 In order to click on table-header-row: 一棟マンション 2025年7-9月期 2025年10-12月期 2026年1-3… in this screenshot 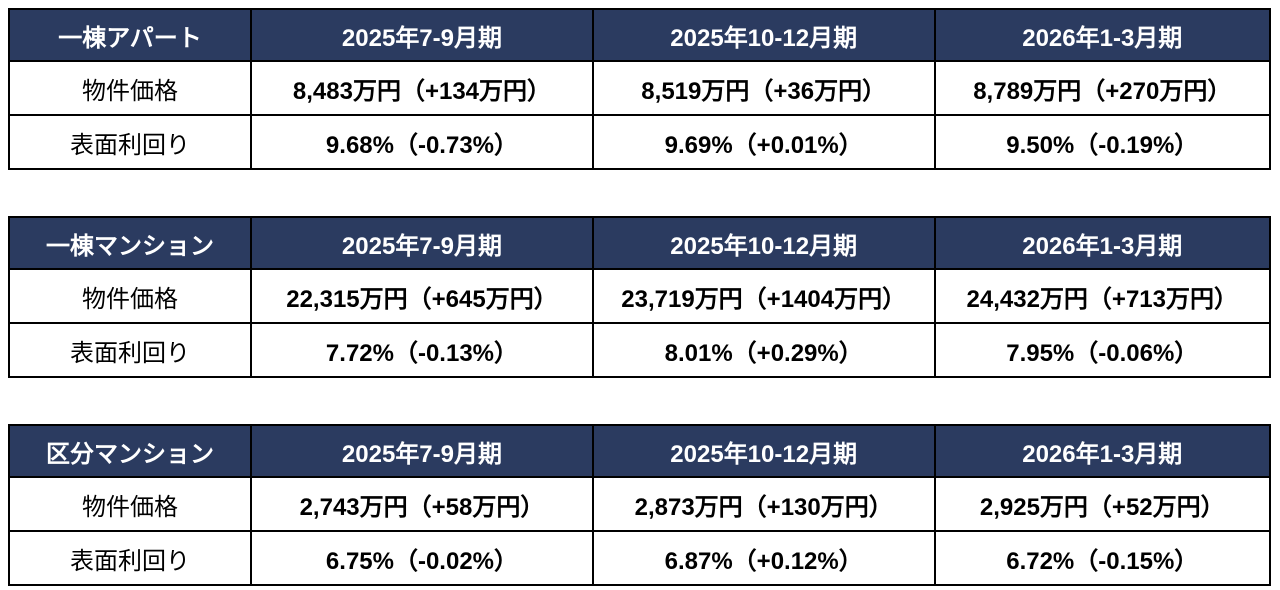, I will do `click(639, 243)`.